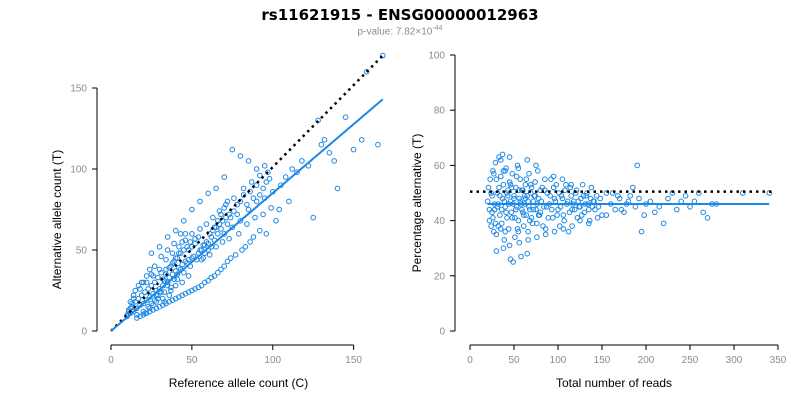 The width and height of the screenshot is (800, 400). What do you see at coordinates (628, 208) in the screenshot?
I see `right-points` at bounding box center [628, 208].